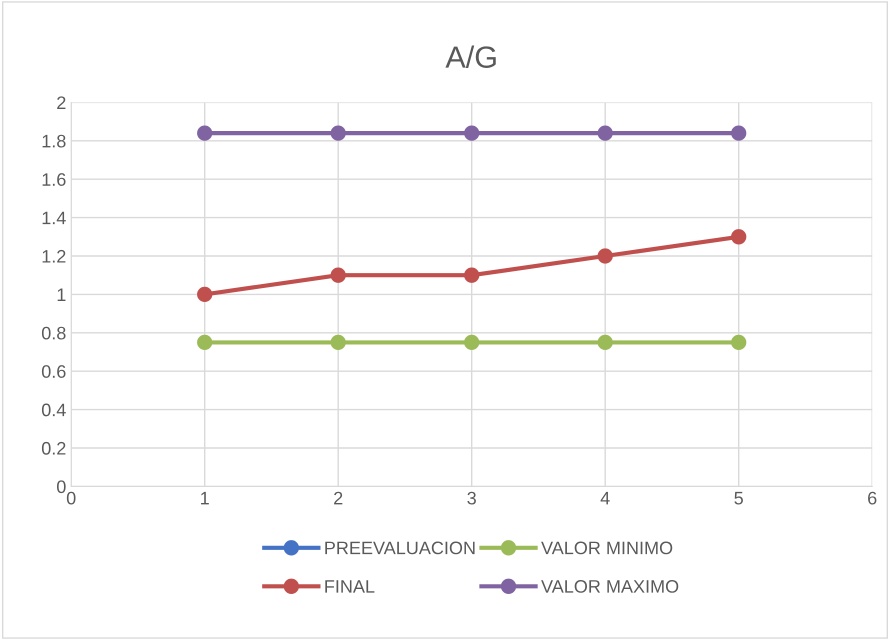 The image size is (890, 640). What do you see at coordinates (609, 586) in the screenshot?
I see `legend-label: VALOR MAXIMO` at bounding box center [609, 586].